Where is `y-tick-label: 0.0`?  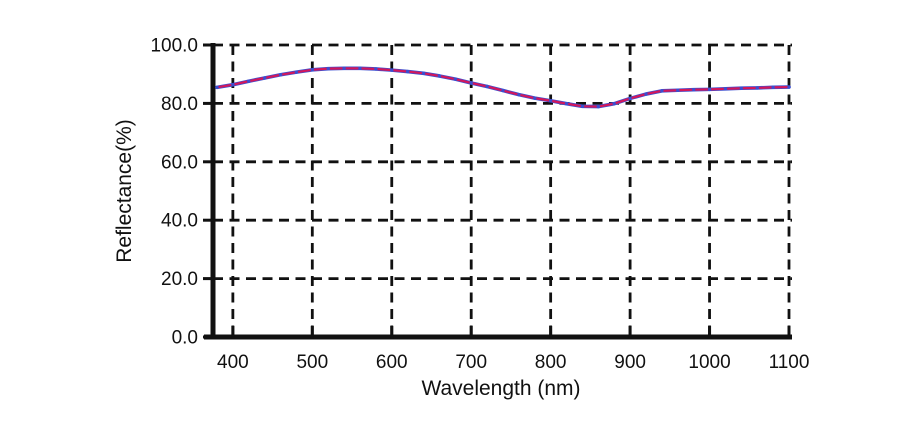 y-tick-label: 0.0 is located at coordinates (185, 338).